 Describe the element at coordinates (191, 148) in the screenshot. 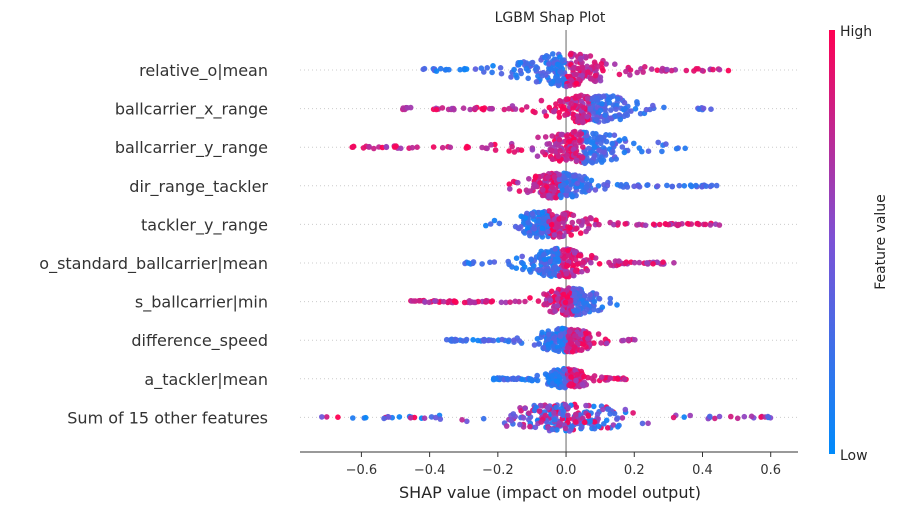

I see `feature-label: ballcarrier_y_range` at that location.